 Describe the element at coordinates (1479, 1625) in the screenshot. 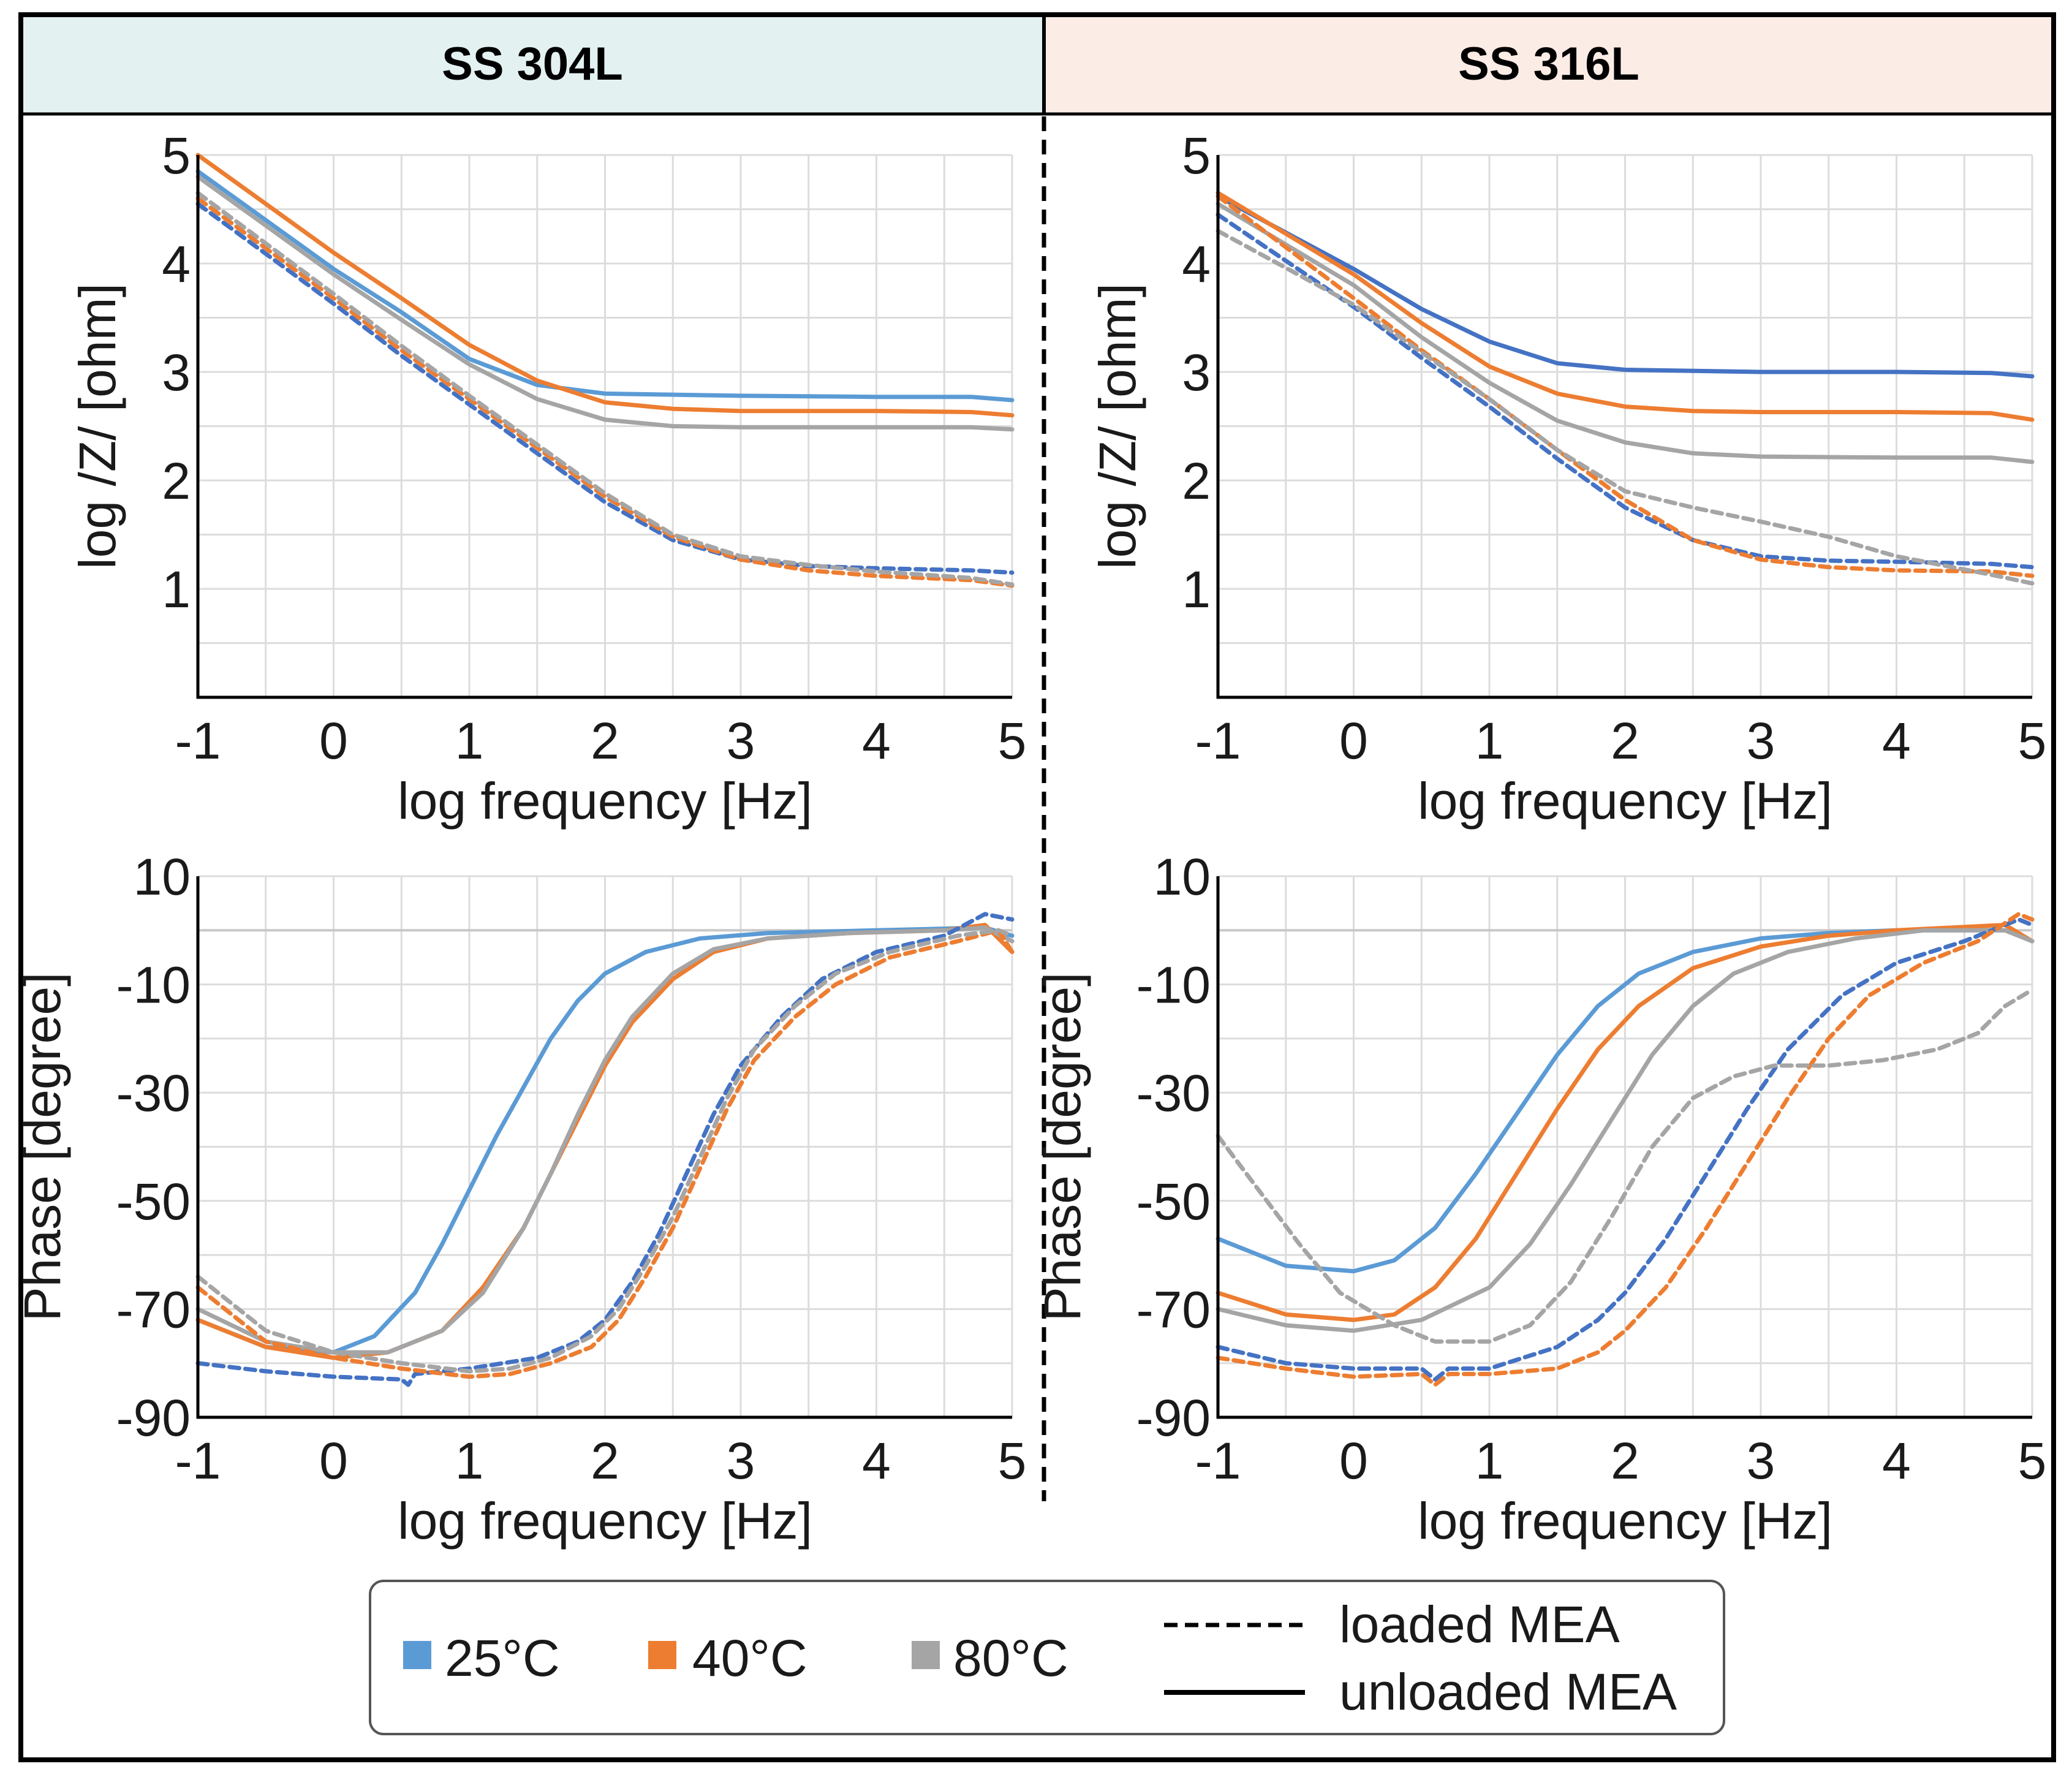

I see `legend-label-loaded: loaded MEA` at that location.